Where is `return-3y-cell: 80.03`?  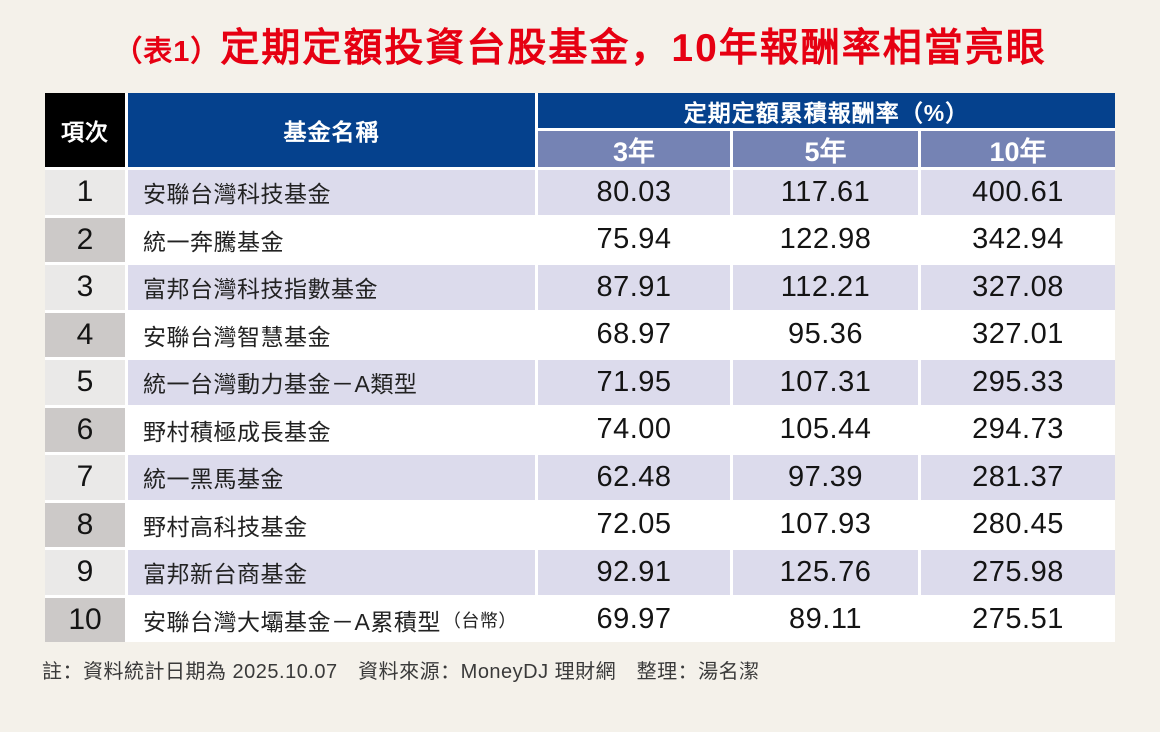 return-3y-cell: 80.03 is located at coordinates (634, 192).